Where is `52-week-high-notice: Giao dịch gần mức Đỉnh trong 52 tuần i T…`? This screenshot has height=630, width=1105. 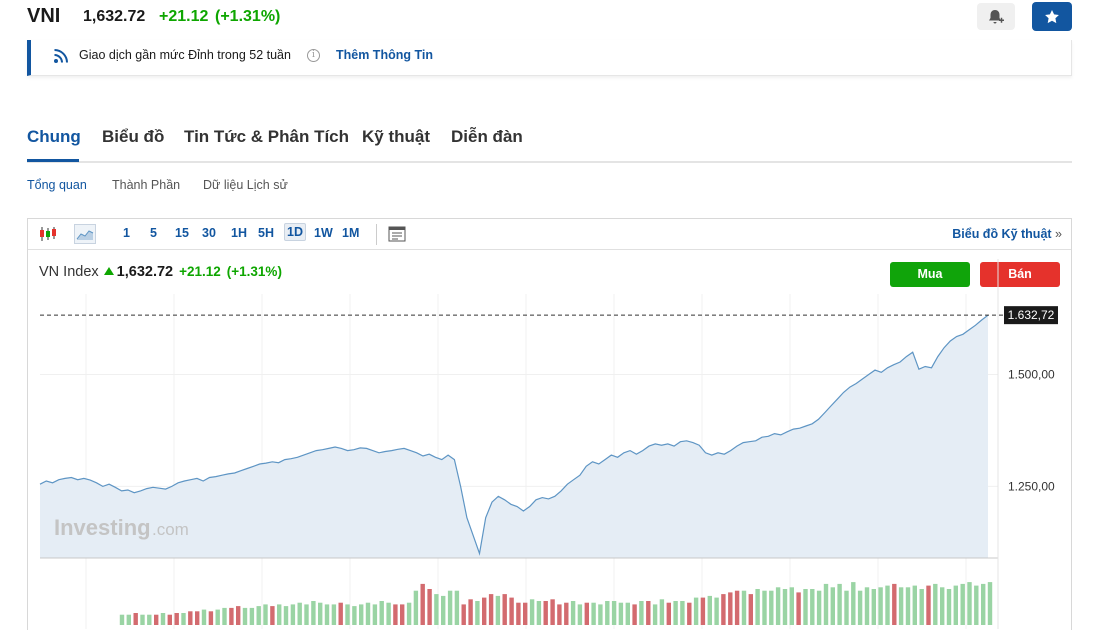 52-week-high-notice: Giao dịch gần mức Đỉnh trong 52 tuần i T… is located at coordinates (549, 58).